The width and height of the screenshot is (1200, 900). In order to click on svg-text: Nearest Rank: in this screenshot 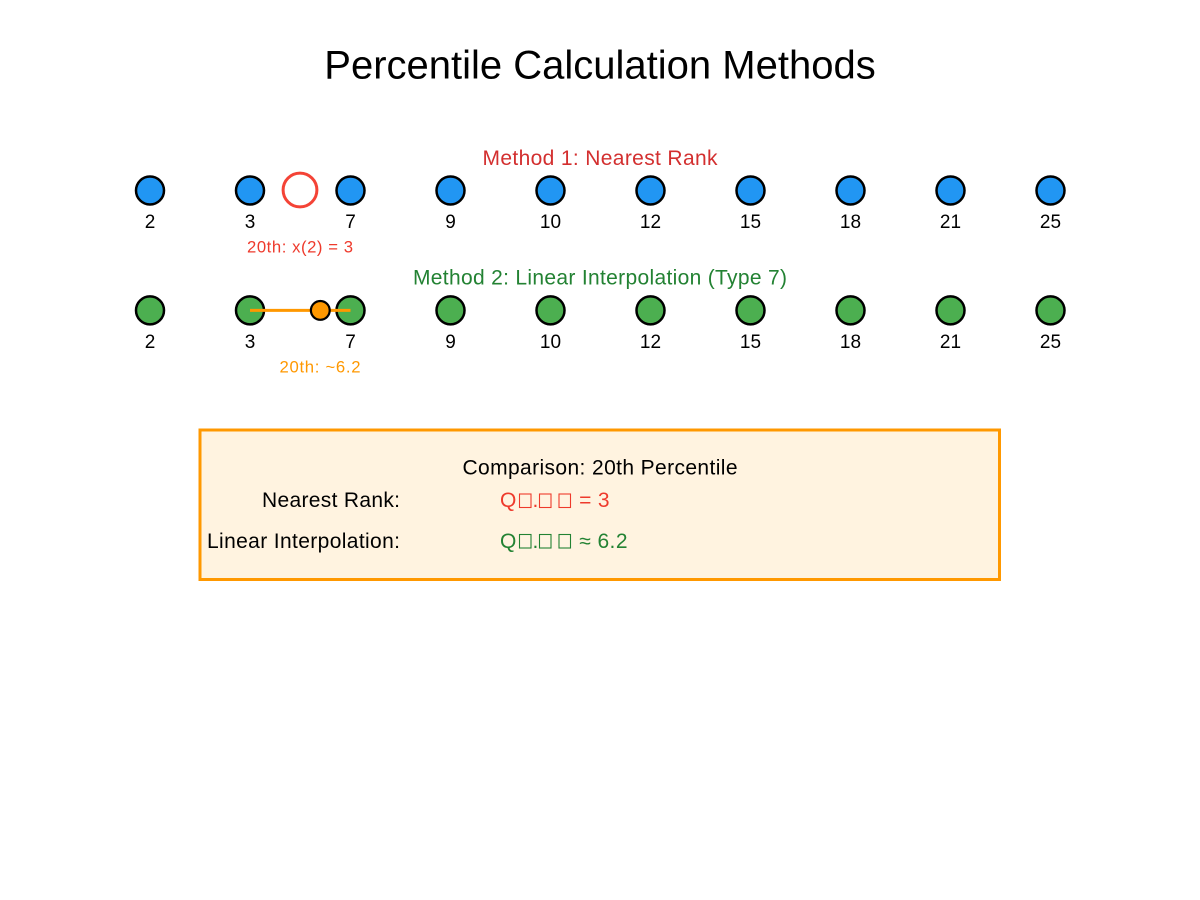, I will do `click(331, 500)`.